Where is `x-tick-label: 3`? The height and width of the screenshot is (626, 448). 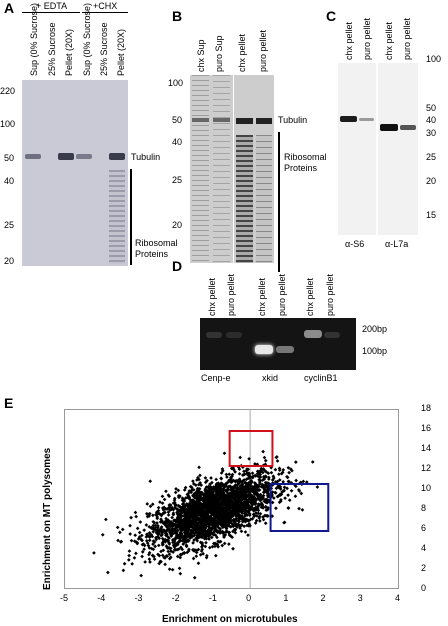
x-tick-label: 3 is located at coordinates (360, 598).